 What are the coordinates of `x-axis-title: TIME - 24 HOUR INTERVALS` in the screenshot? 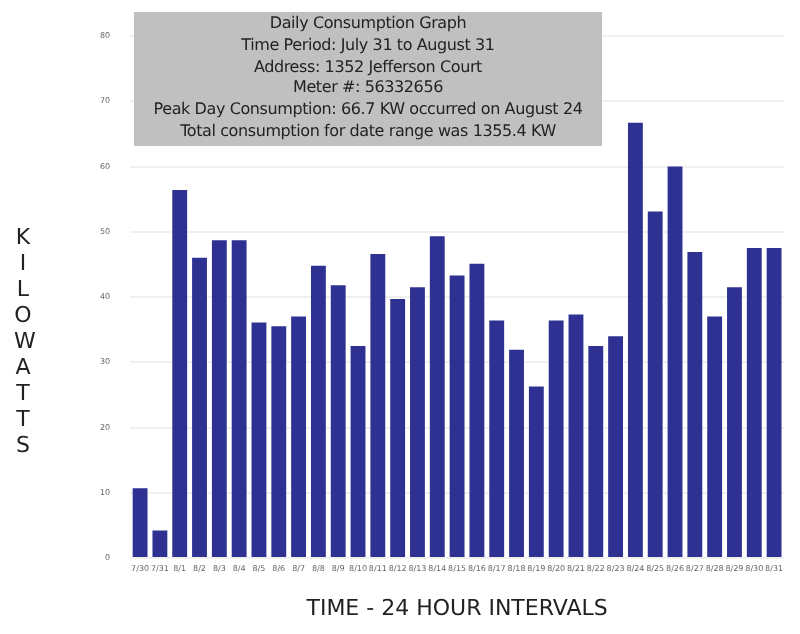 It's located at (456, 607).